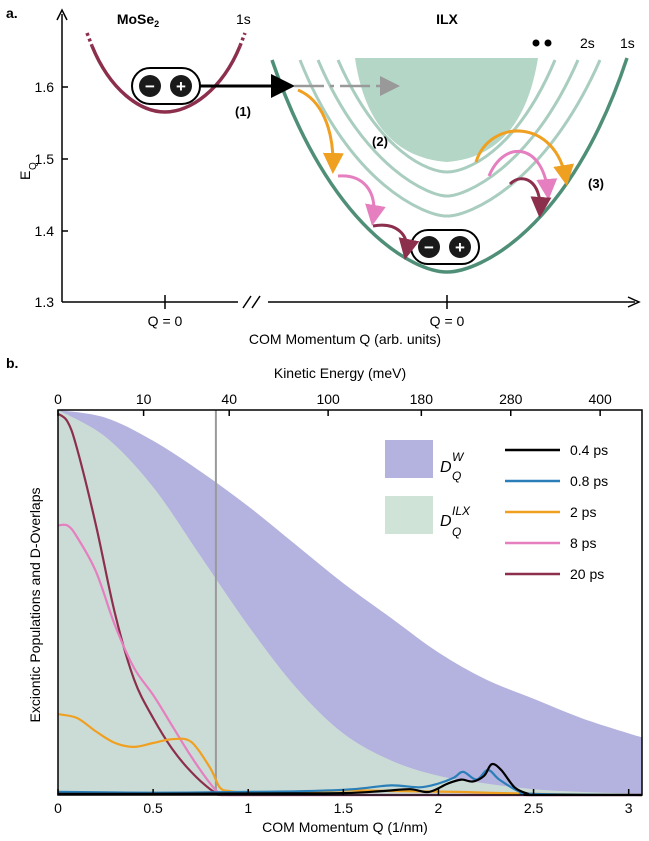 This screenshot has height=841, width=649. I want to click on legend-label-2-ps: 2 ps, so click(583, 512).